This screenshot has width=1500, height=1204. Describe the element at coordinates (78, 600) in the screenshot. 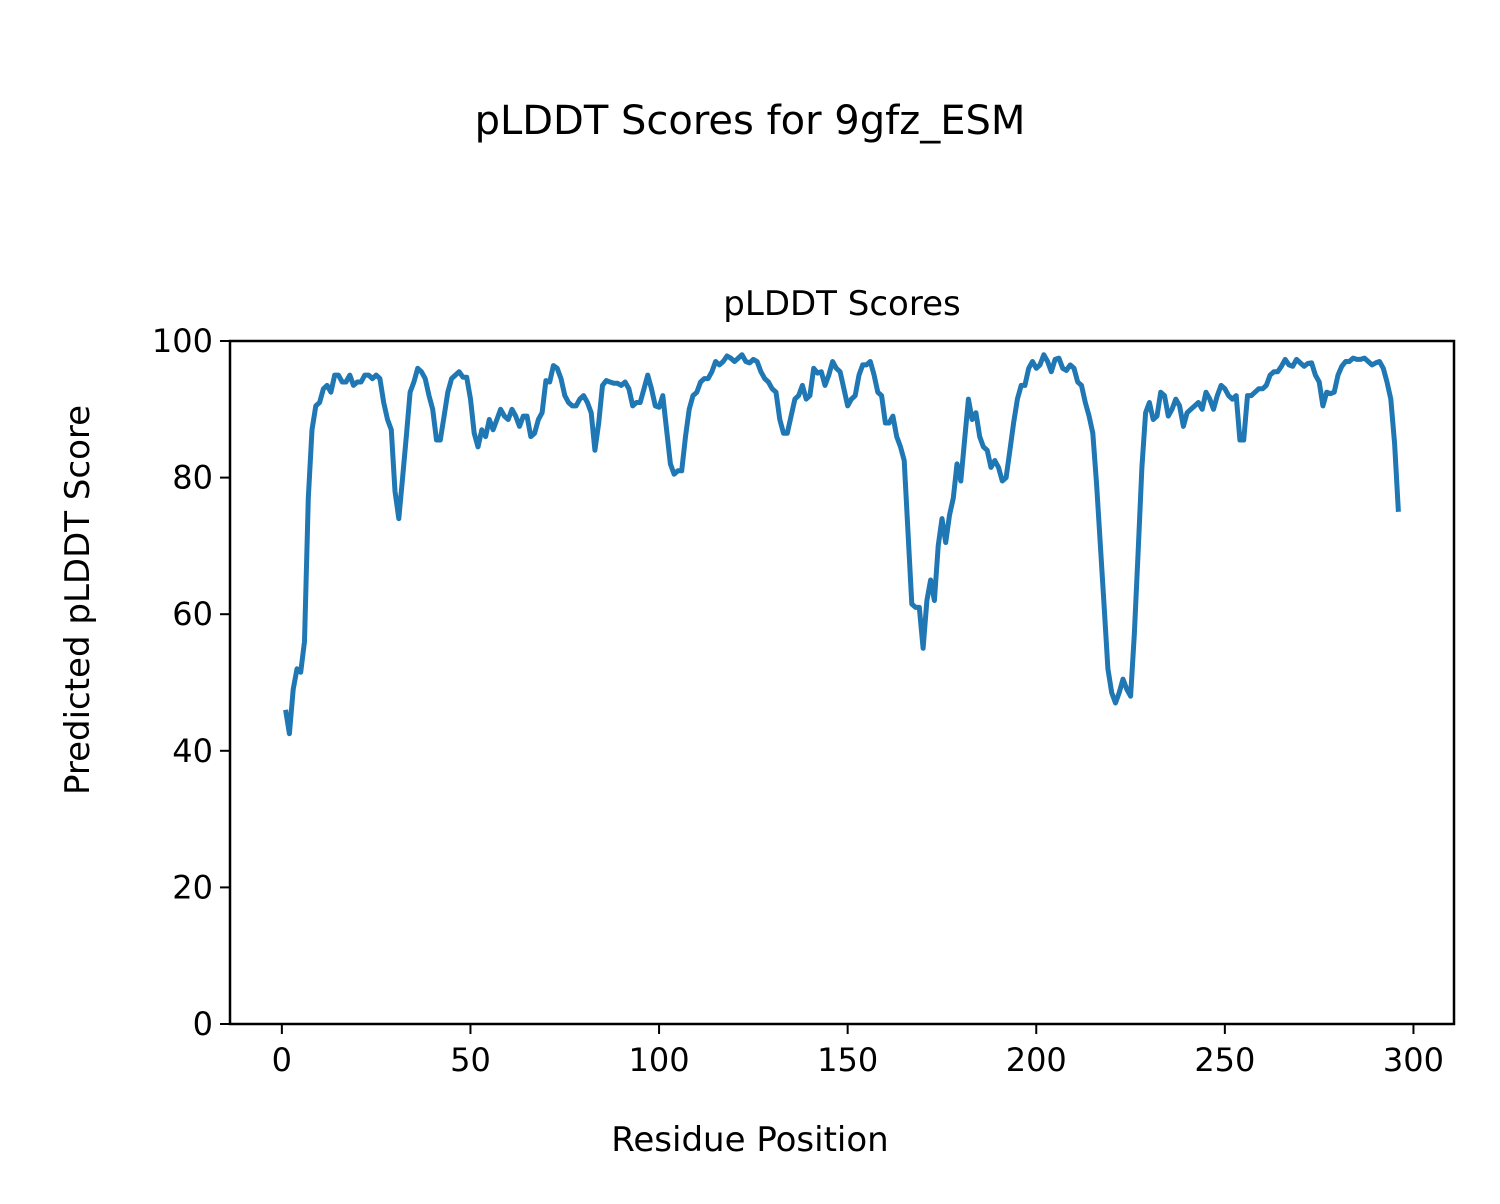

I see `y-axis-label: Predicted pLDDT Score` at that location.